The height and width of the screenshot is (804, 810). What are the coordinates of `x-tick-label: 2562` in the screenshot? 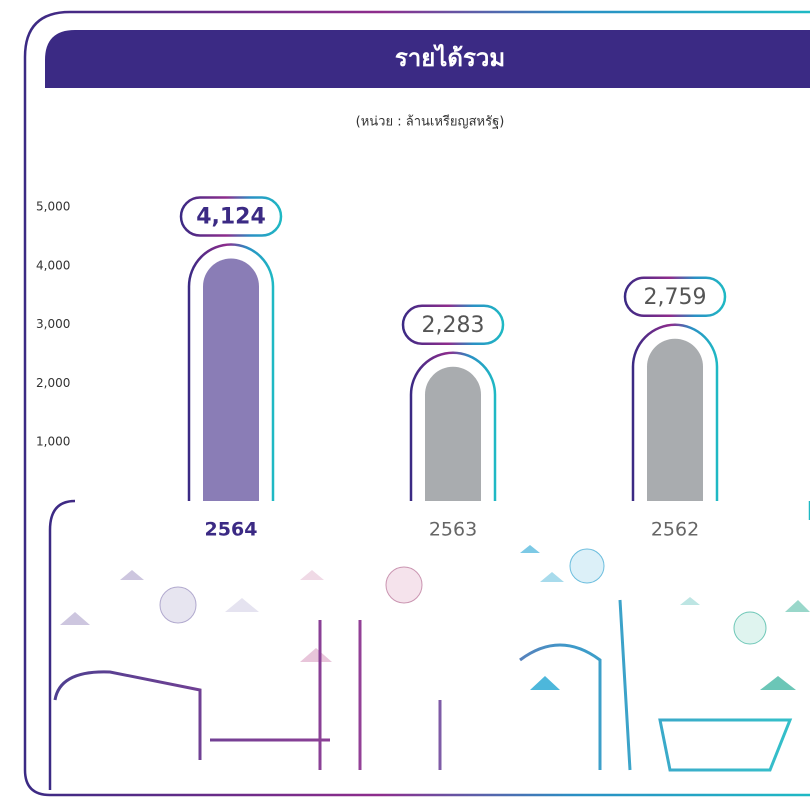 It's located at (675, 530).